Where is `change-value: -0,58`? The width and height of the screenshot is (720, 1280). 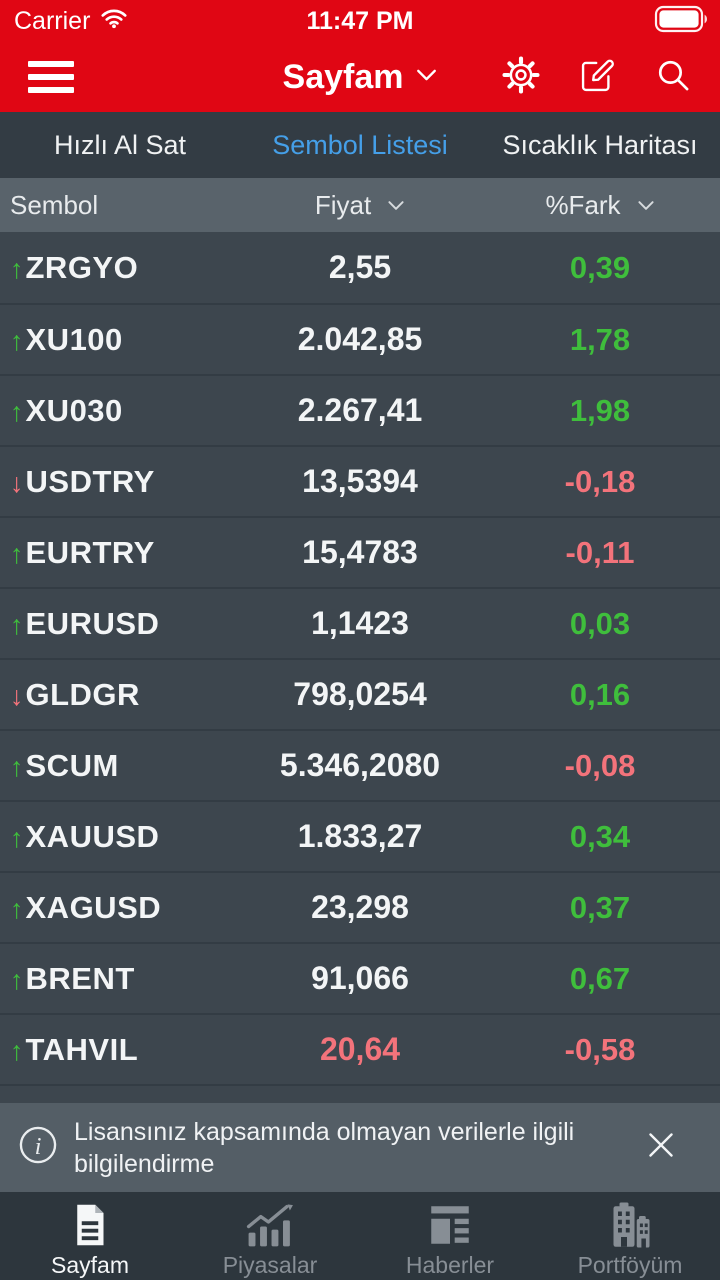 change-value: -0,58 is located at coordinates (600, 1049).